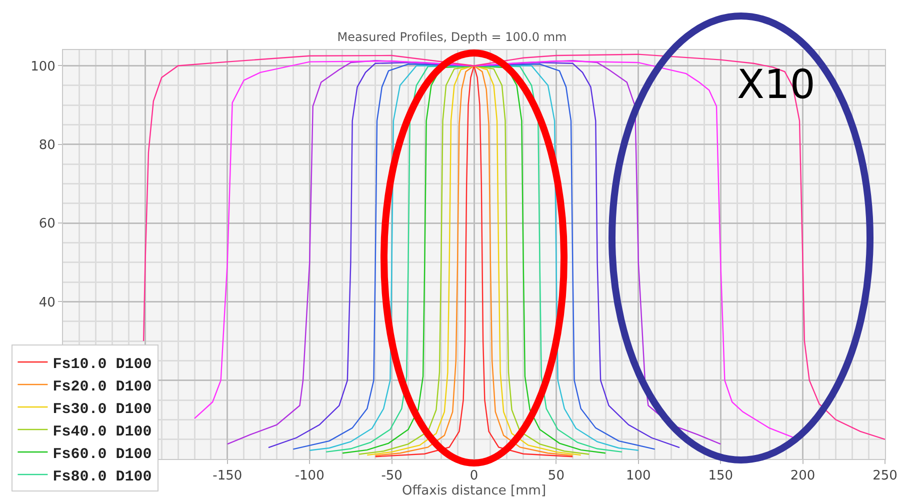 The image size is (904, 504). What do you see at coordinates (638, 476) in the screenshot?
I see `x-tick-label: 100` at bounding box center [638, 476].